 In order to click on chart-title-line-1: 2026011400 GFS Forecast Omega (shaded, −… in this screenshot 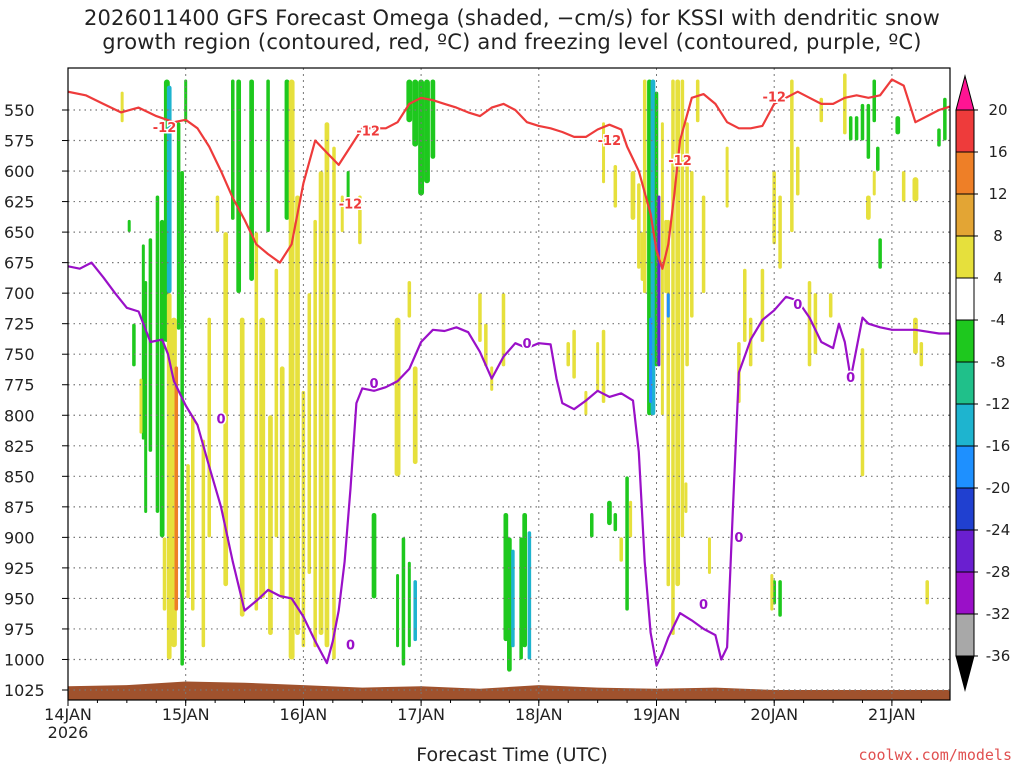, I will do `click(512, 18)`.